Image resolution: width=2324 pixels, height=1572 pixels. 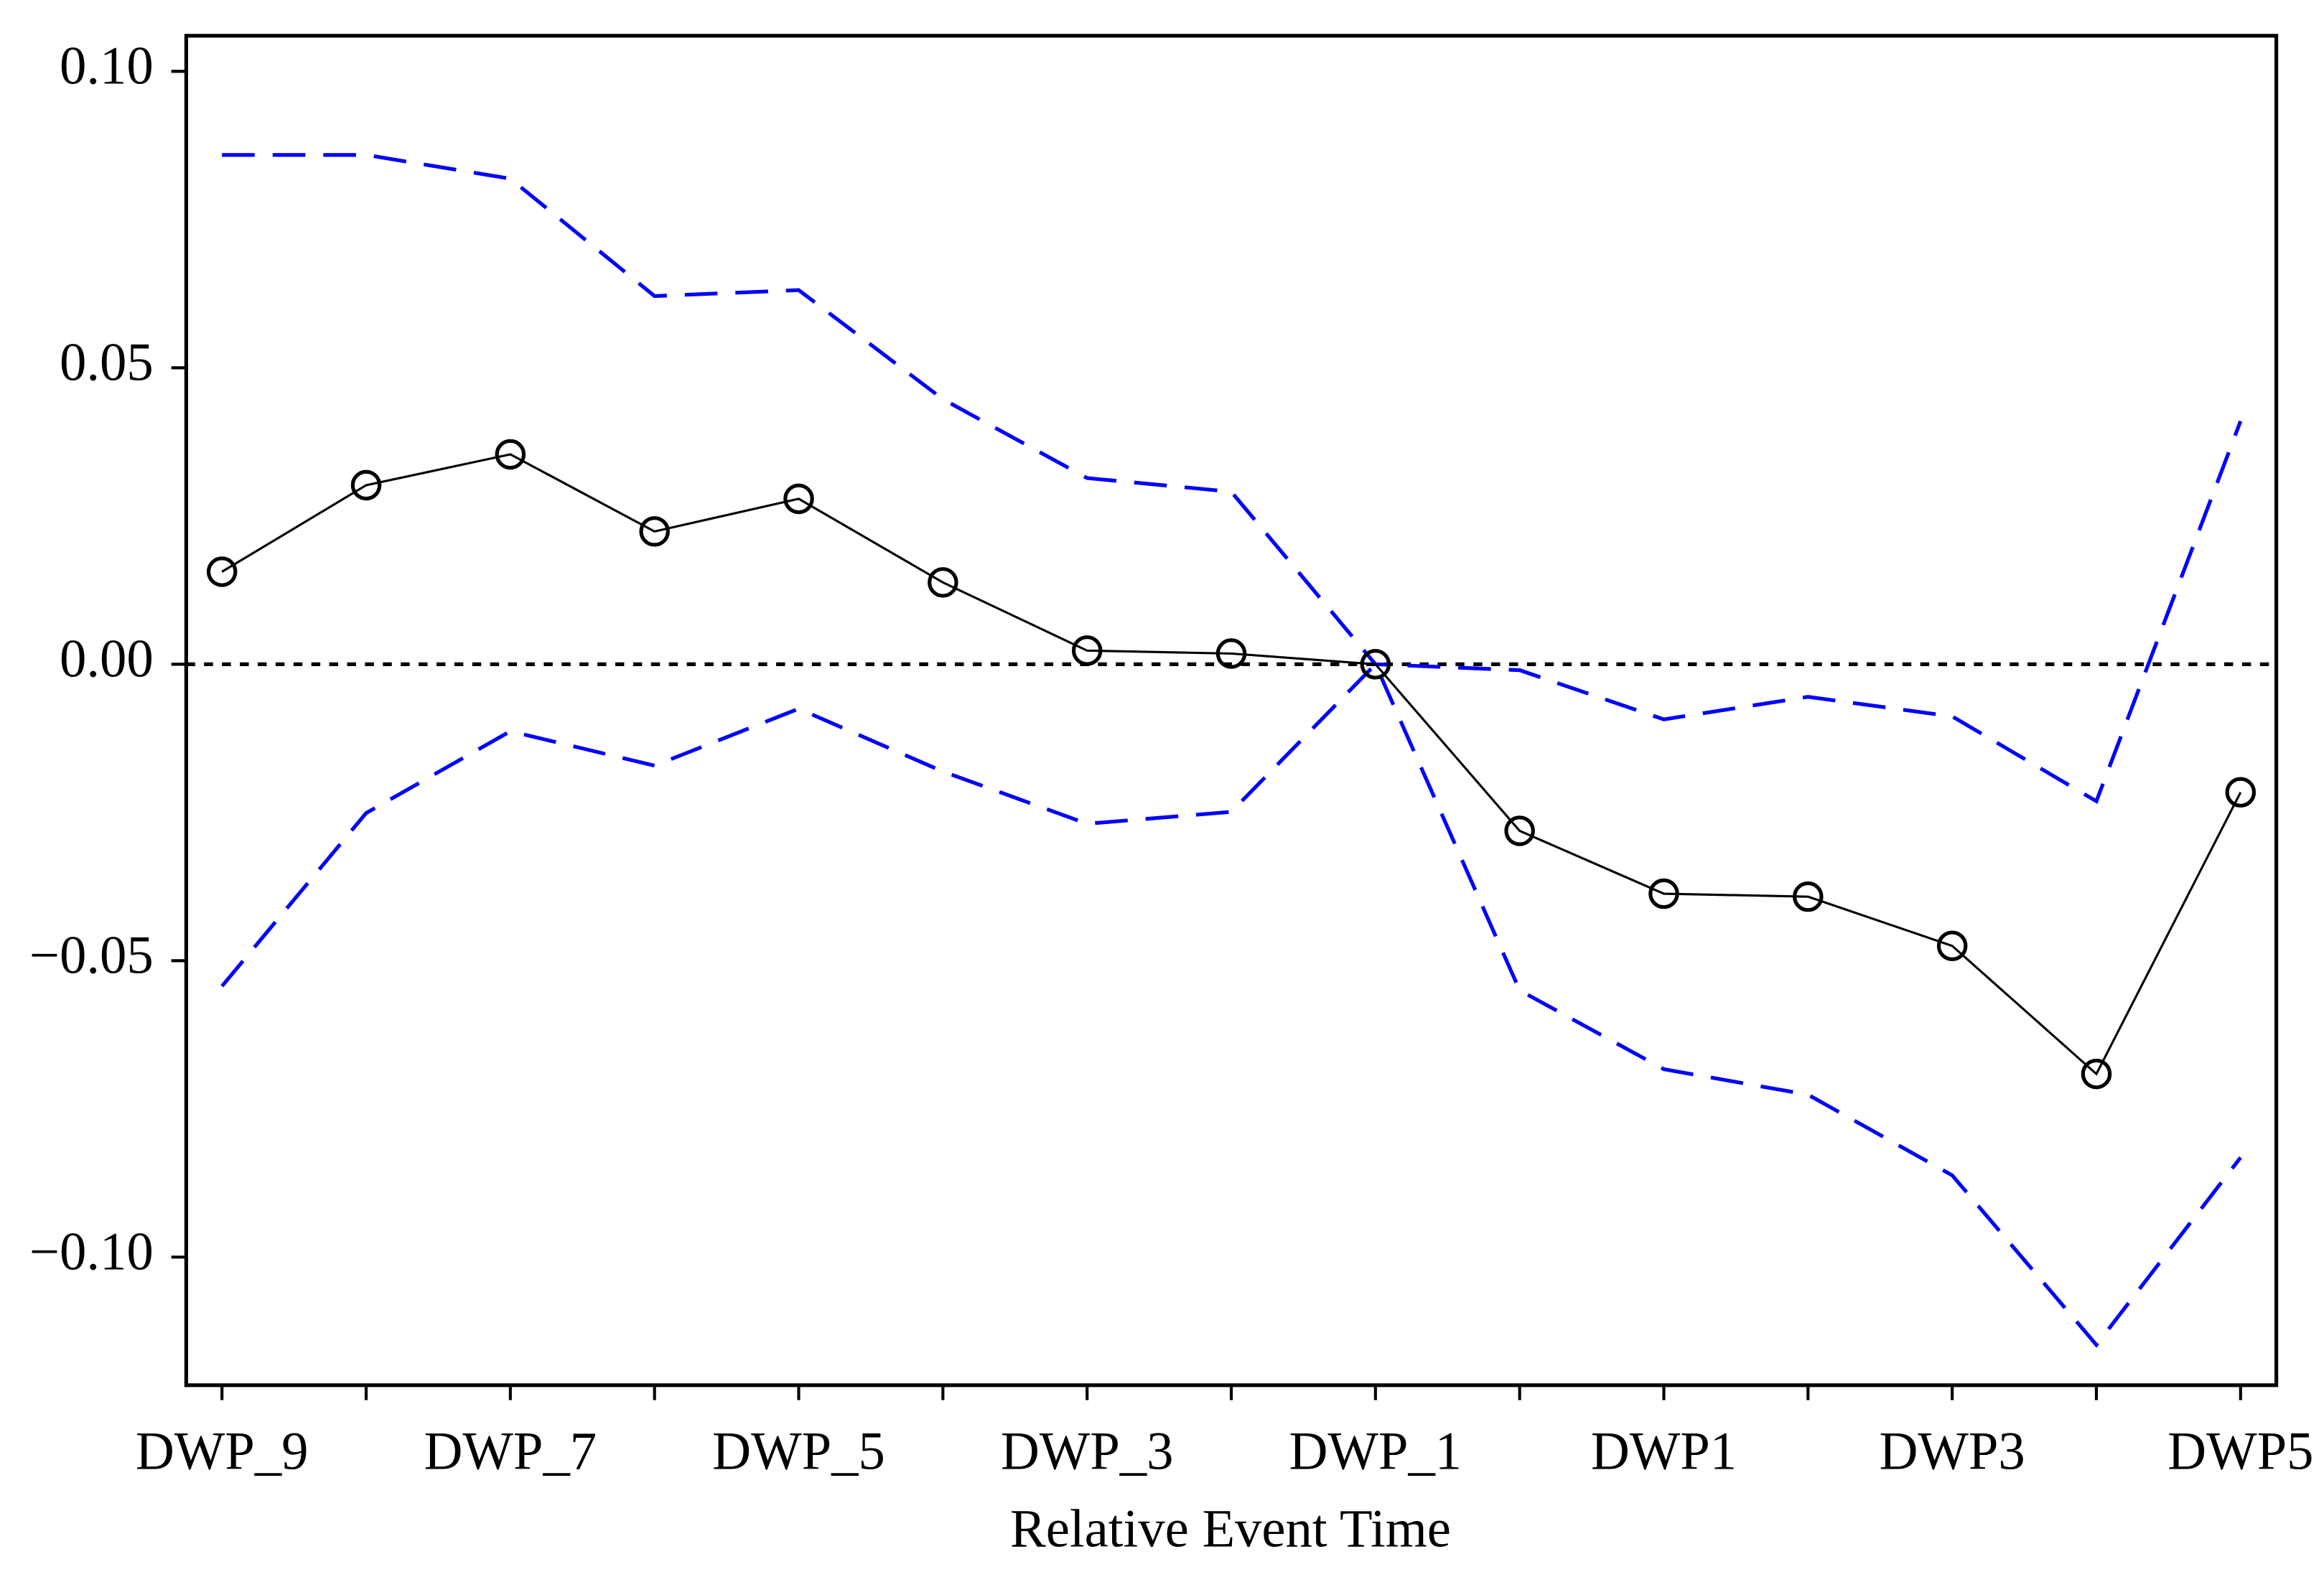 What do you see at coordinates (1087, 1452) in the screenshot?
I see `x-tick-label: DWP_3` at bounding box center [1087, 1452].